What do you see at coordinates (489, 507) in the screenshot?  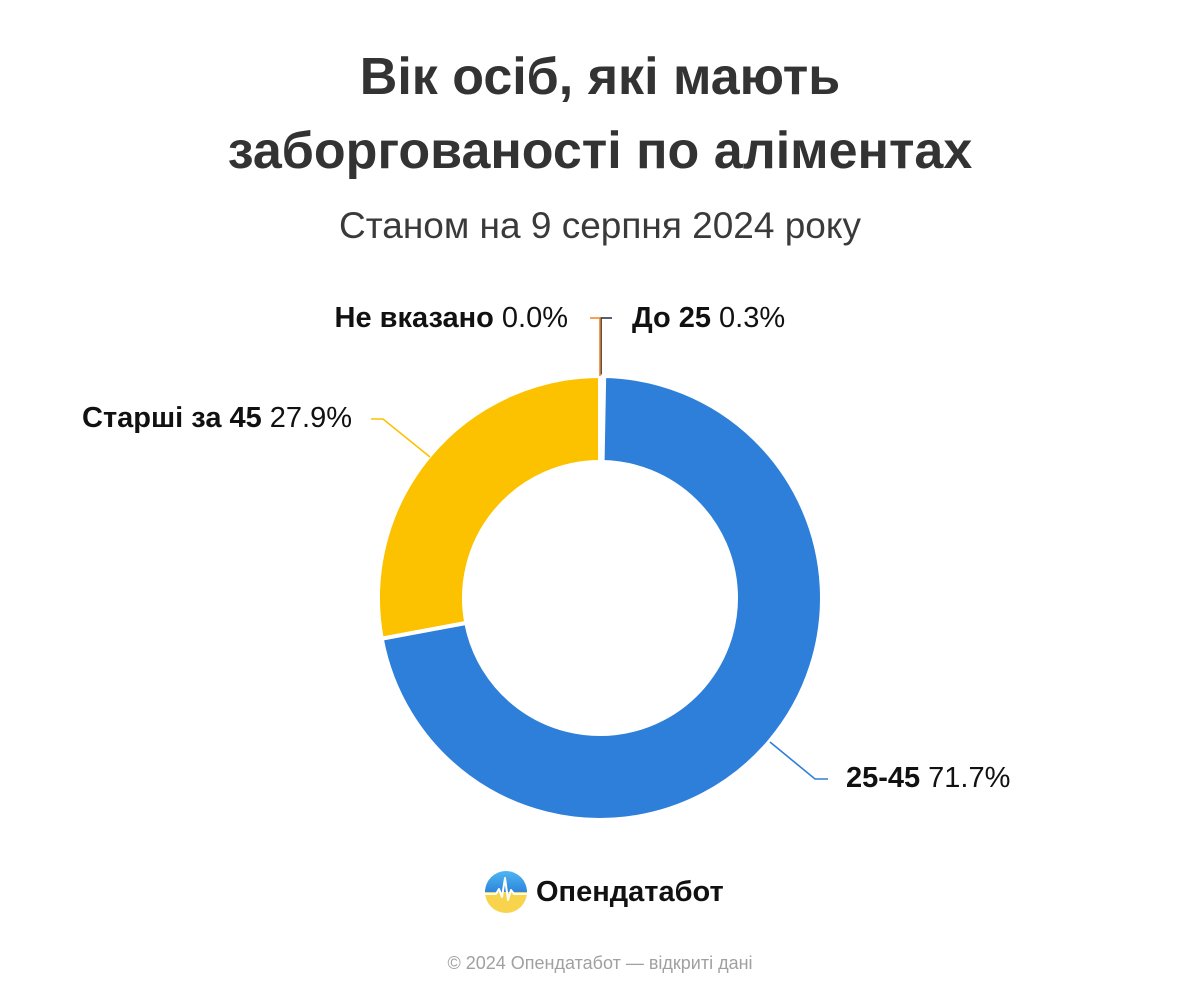 I see `slice-старші-за-45` at bounding box center [489, 507].